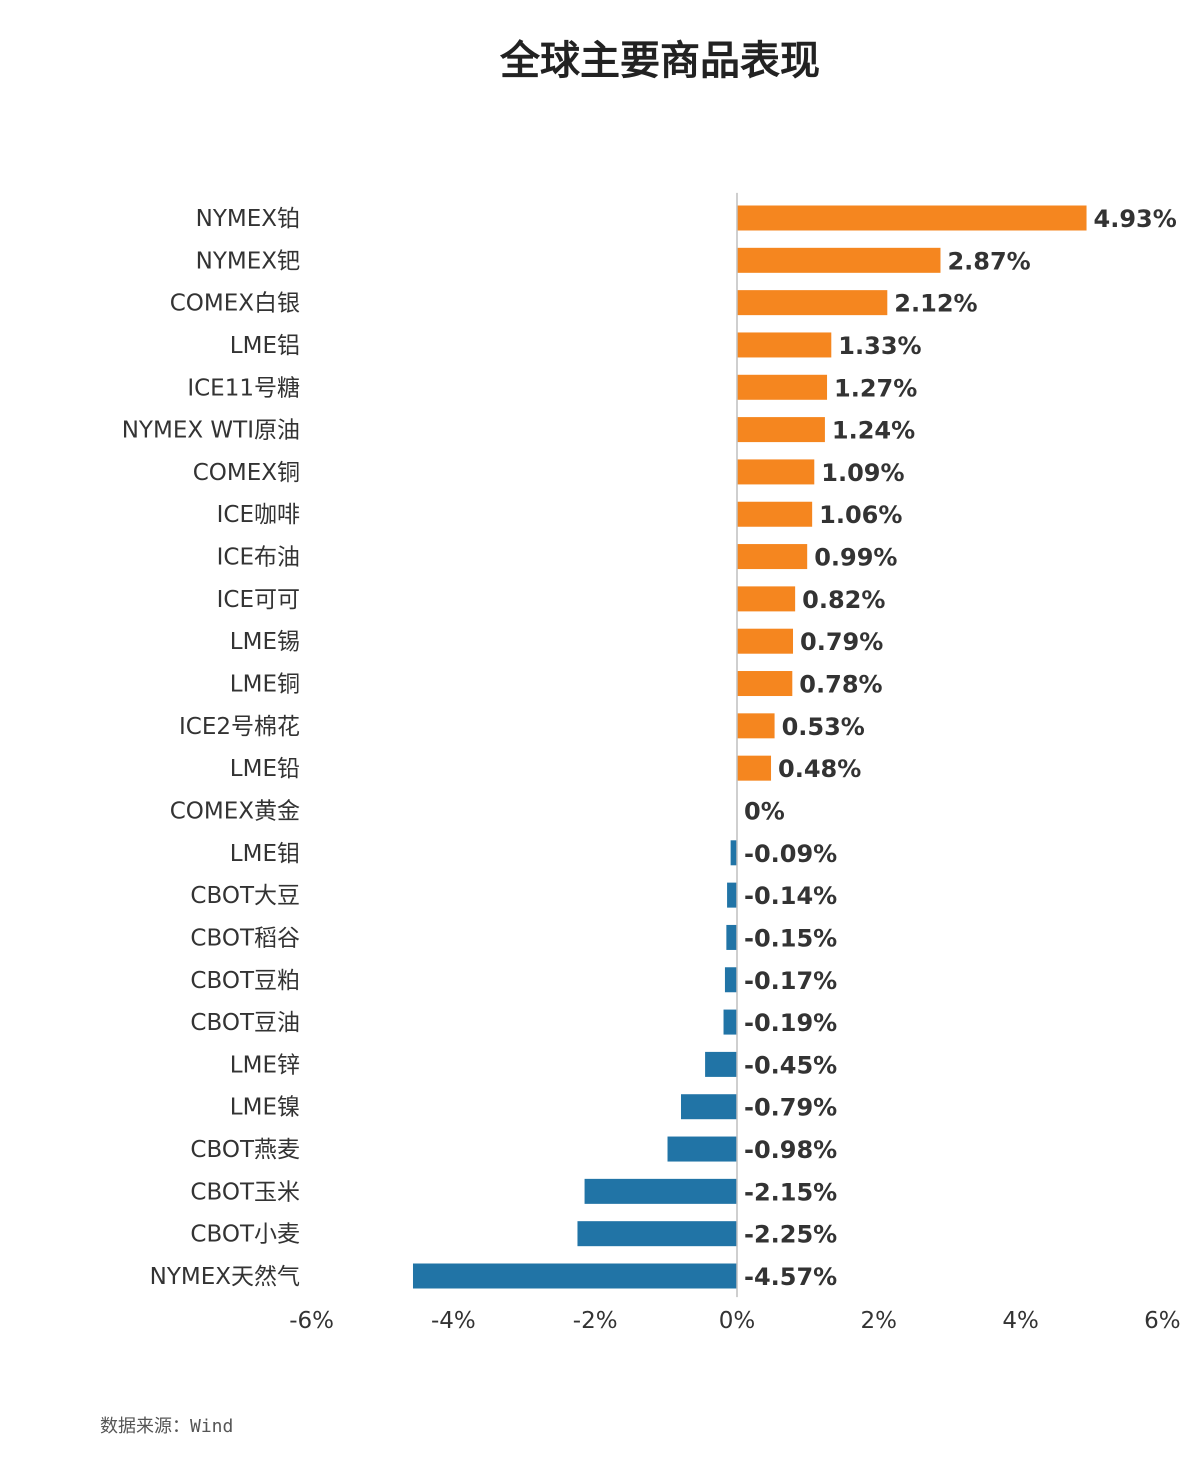 Image resolution: width=1203 pixels, height=1481 pixels. I want to click on x-tick-label: 6%, so click(1162, 1321).